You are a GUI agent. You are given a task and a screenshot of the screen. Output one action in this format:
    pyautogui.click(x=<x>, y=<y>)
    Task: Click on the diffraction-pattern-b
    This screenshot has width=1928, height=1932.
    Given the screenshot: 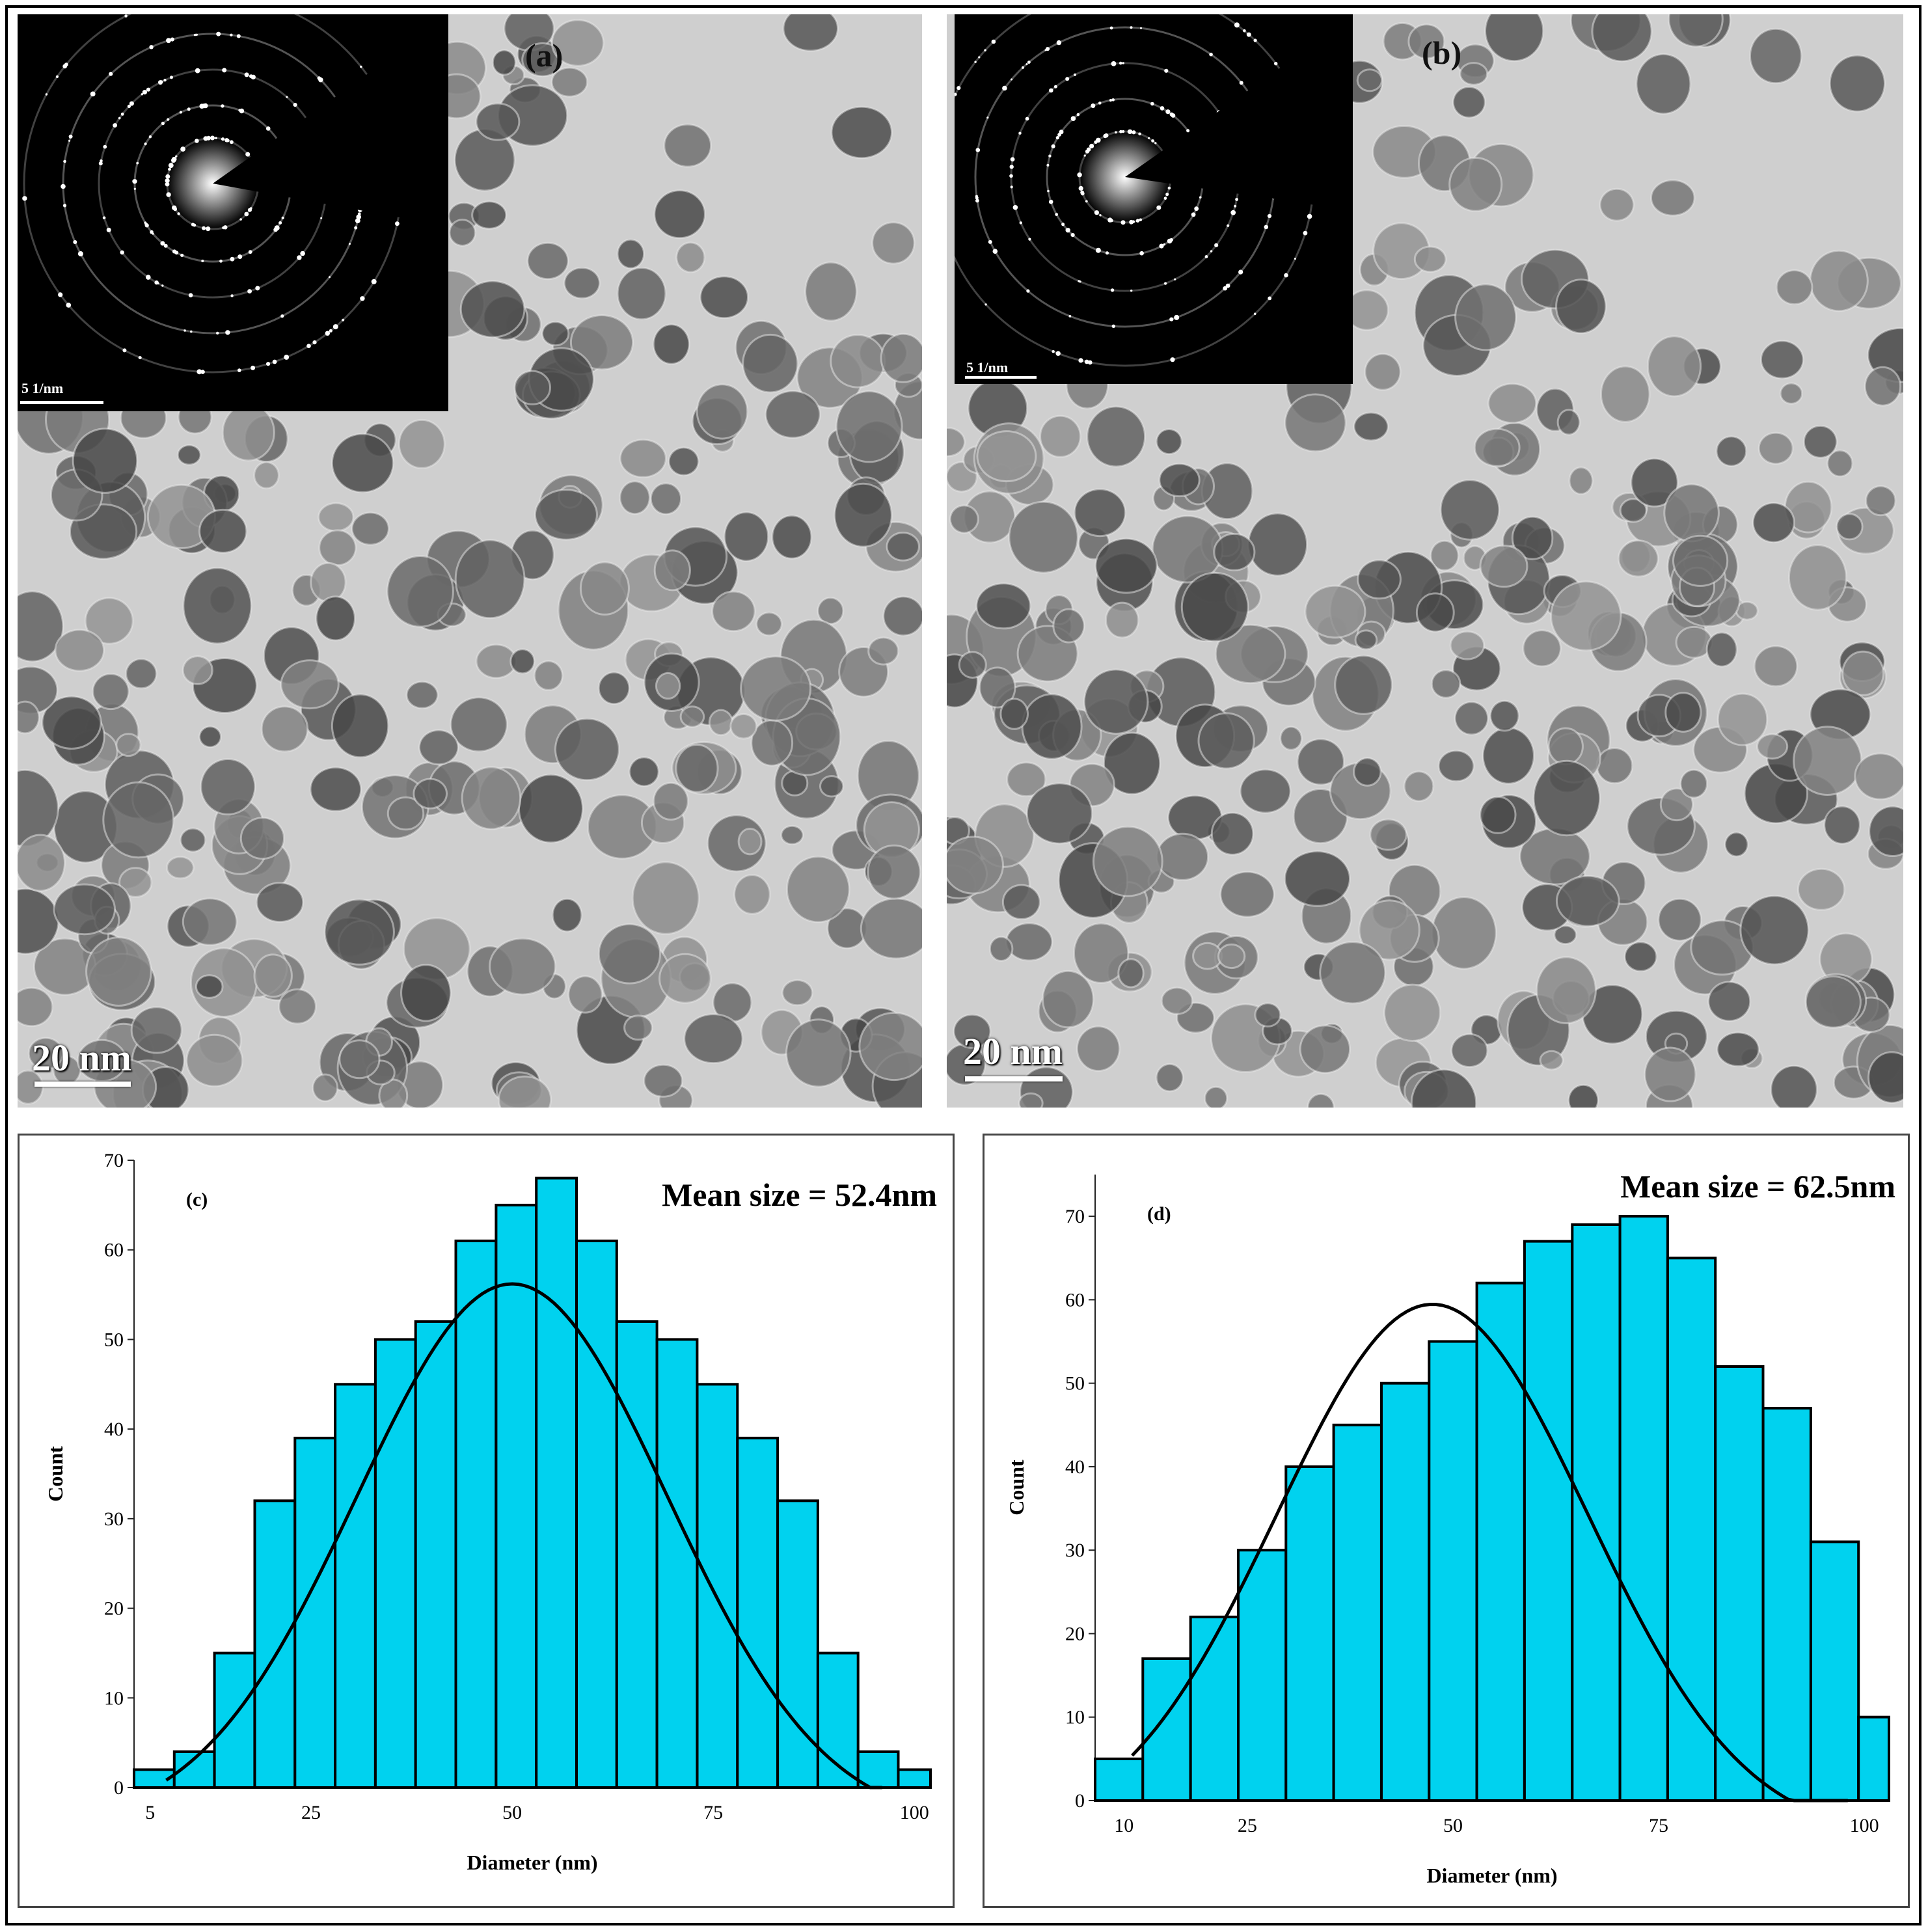 What is the action you would take?
    pyautogui.click(x=1154, y=190)
    